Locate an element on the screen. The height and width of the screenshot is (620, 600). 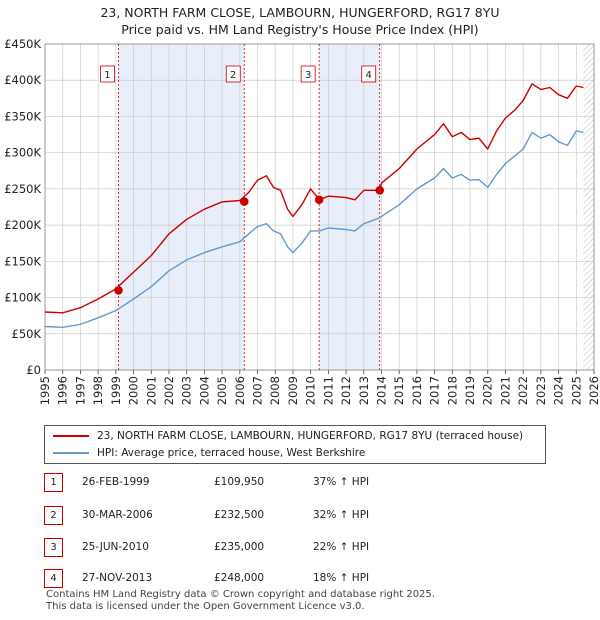
x-tick-label: 2001 is located at coordinates (151, 390).